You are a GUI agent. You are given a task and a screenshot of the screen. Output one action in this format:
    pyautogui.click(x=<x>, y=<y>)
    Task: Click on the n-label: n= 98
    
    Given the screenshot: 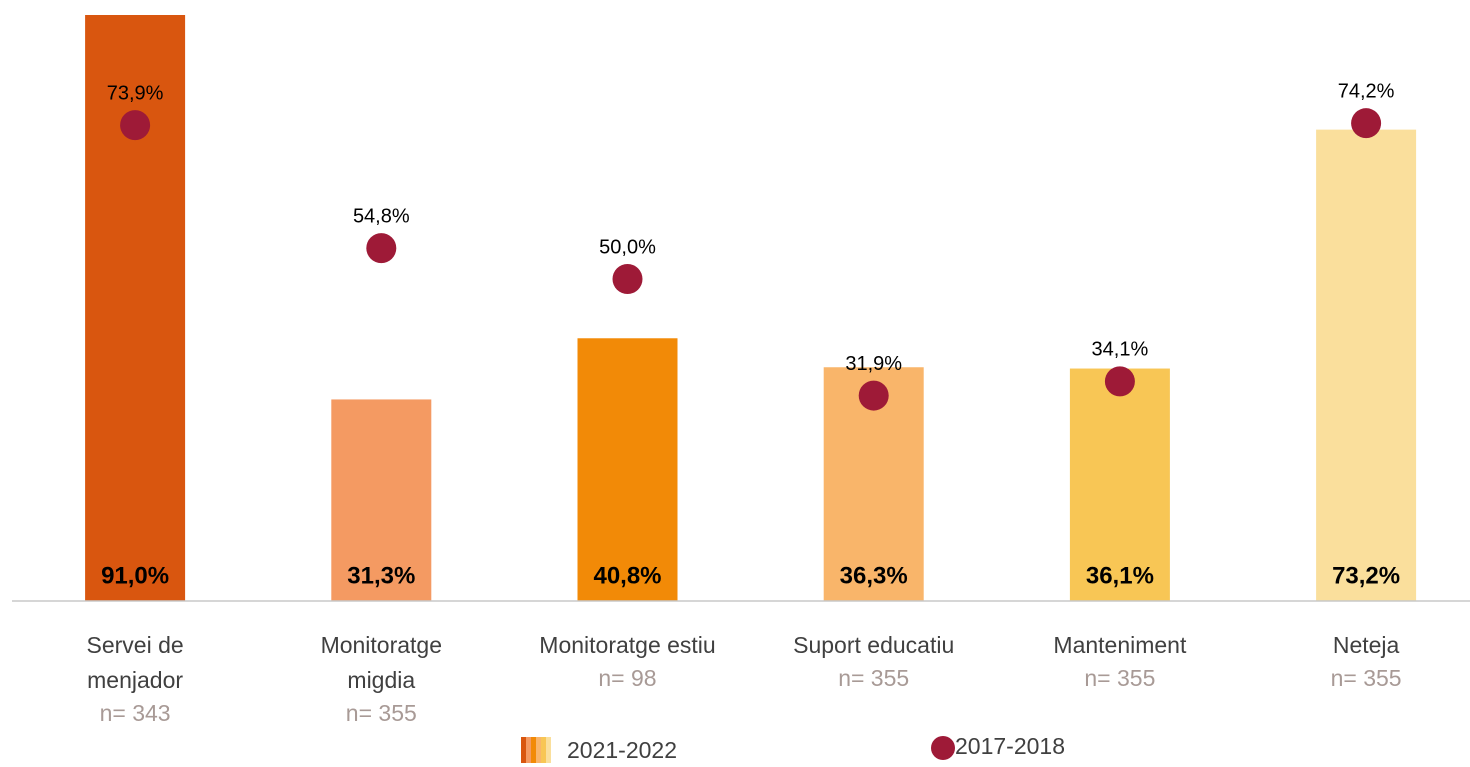 What is the action you would take?
    pyautogui.click(x=627, y=678)
    